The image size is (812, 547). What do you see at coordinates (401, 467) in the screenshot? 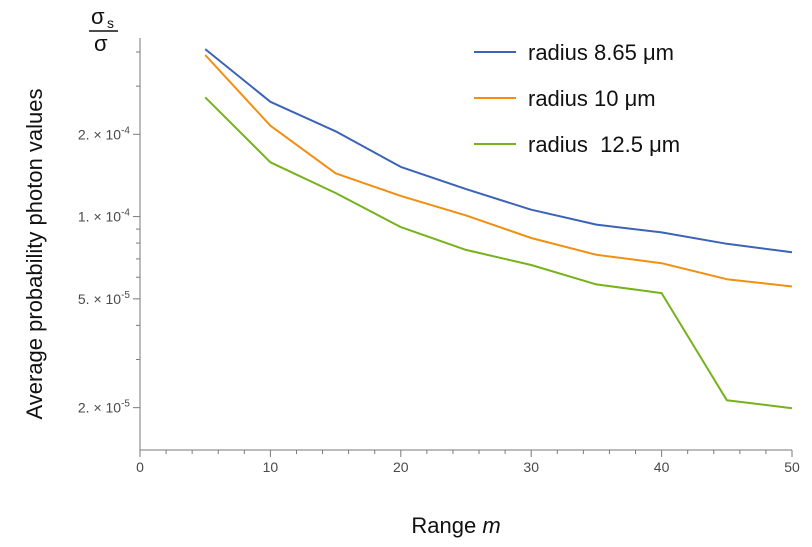
I see `x-tick-label: 20` at bounding box center [401, 467].